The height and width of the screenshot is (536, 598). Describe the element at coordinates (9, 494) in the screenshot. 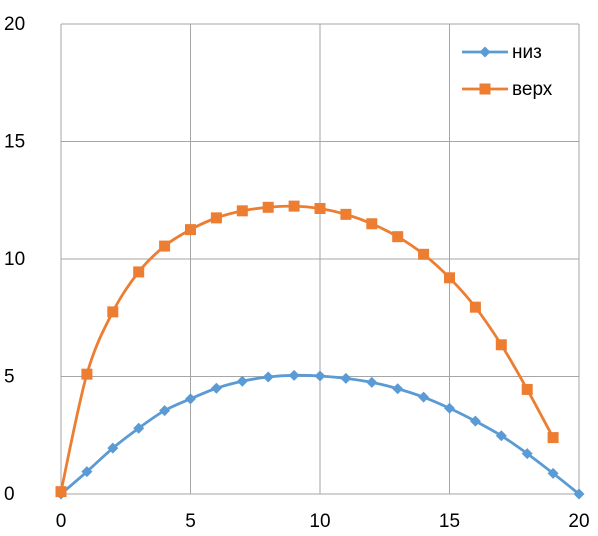

I see `y-tick-label: 0` at that location.